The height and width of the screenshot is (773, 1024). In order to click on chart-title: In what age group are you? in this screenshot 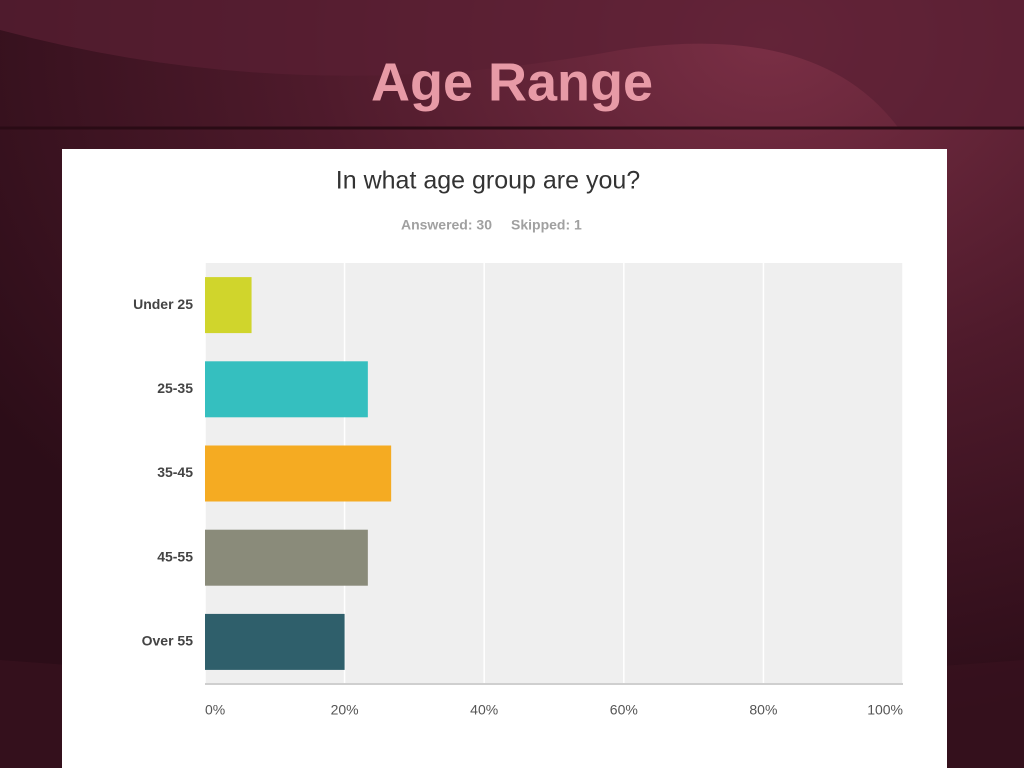, I will do `click(488, 181)`.